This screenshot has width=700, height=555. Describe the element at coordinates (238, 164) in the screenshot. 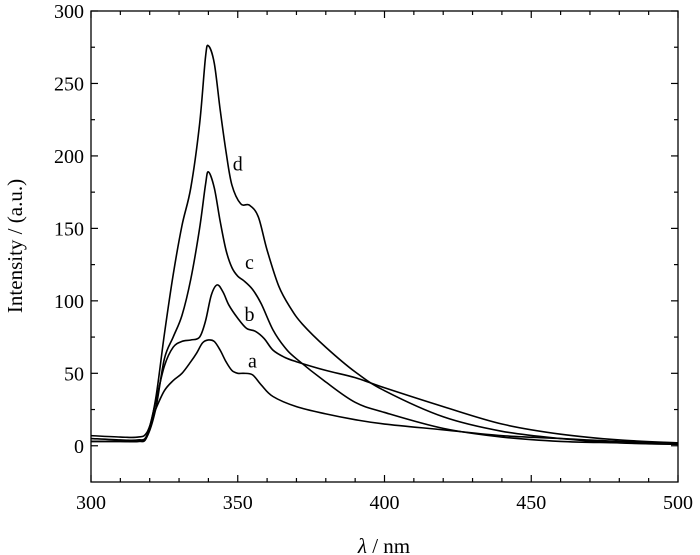

I see `curve-label-d: d` at that location.